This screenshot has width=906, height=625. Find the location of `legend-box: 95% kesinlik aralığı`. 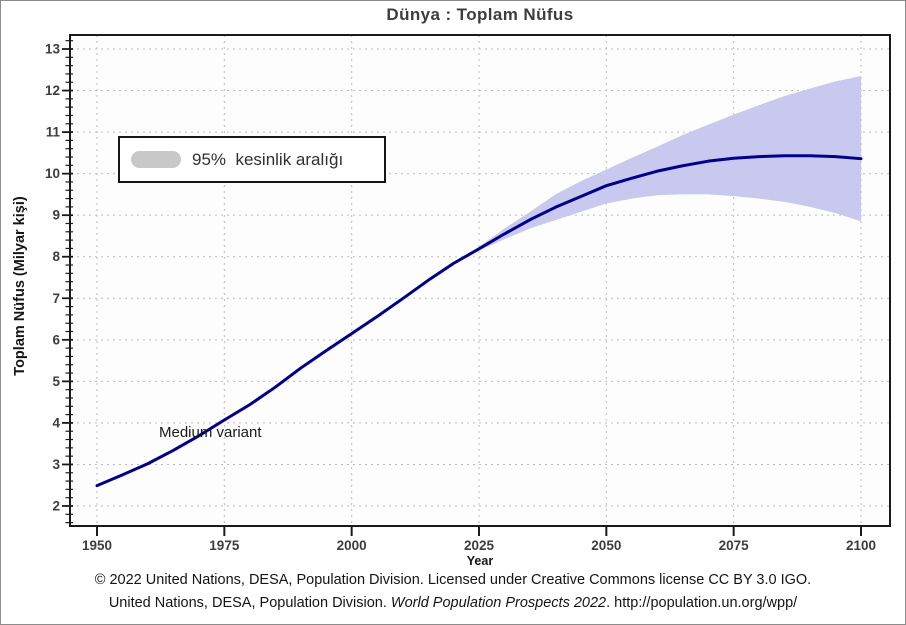

legend-box: 95% kesinlik aralığı is located at coordinates (252, 159).